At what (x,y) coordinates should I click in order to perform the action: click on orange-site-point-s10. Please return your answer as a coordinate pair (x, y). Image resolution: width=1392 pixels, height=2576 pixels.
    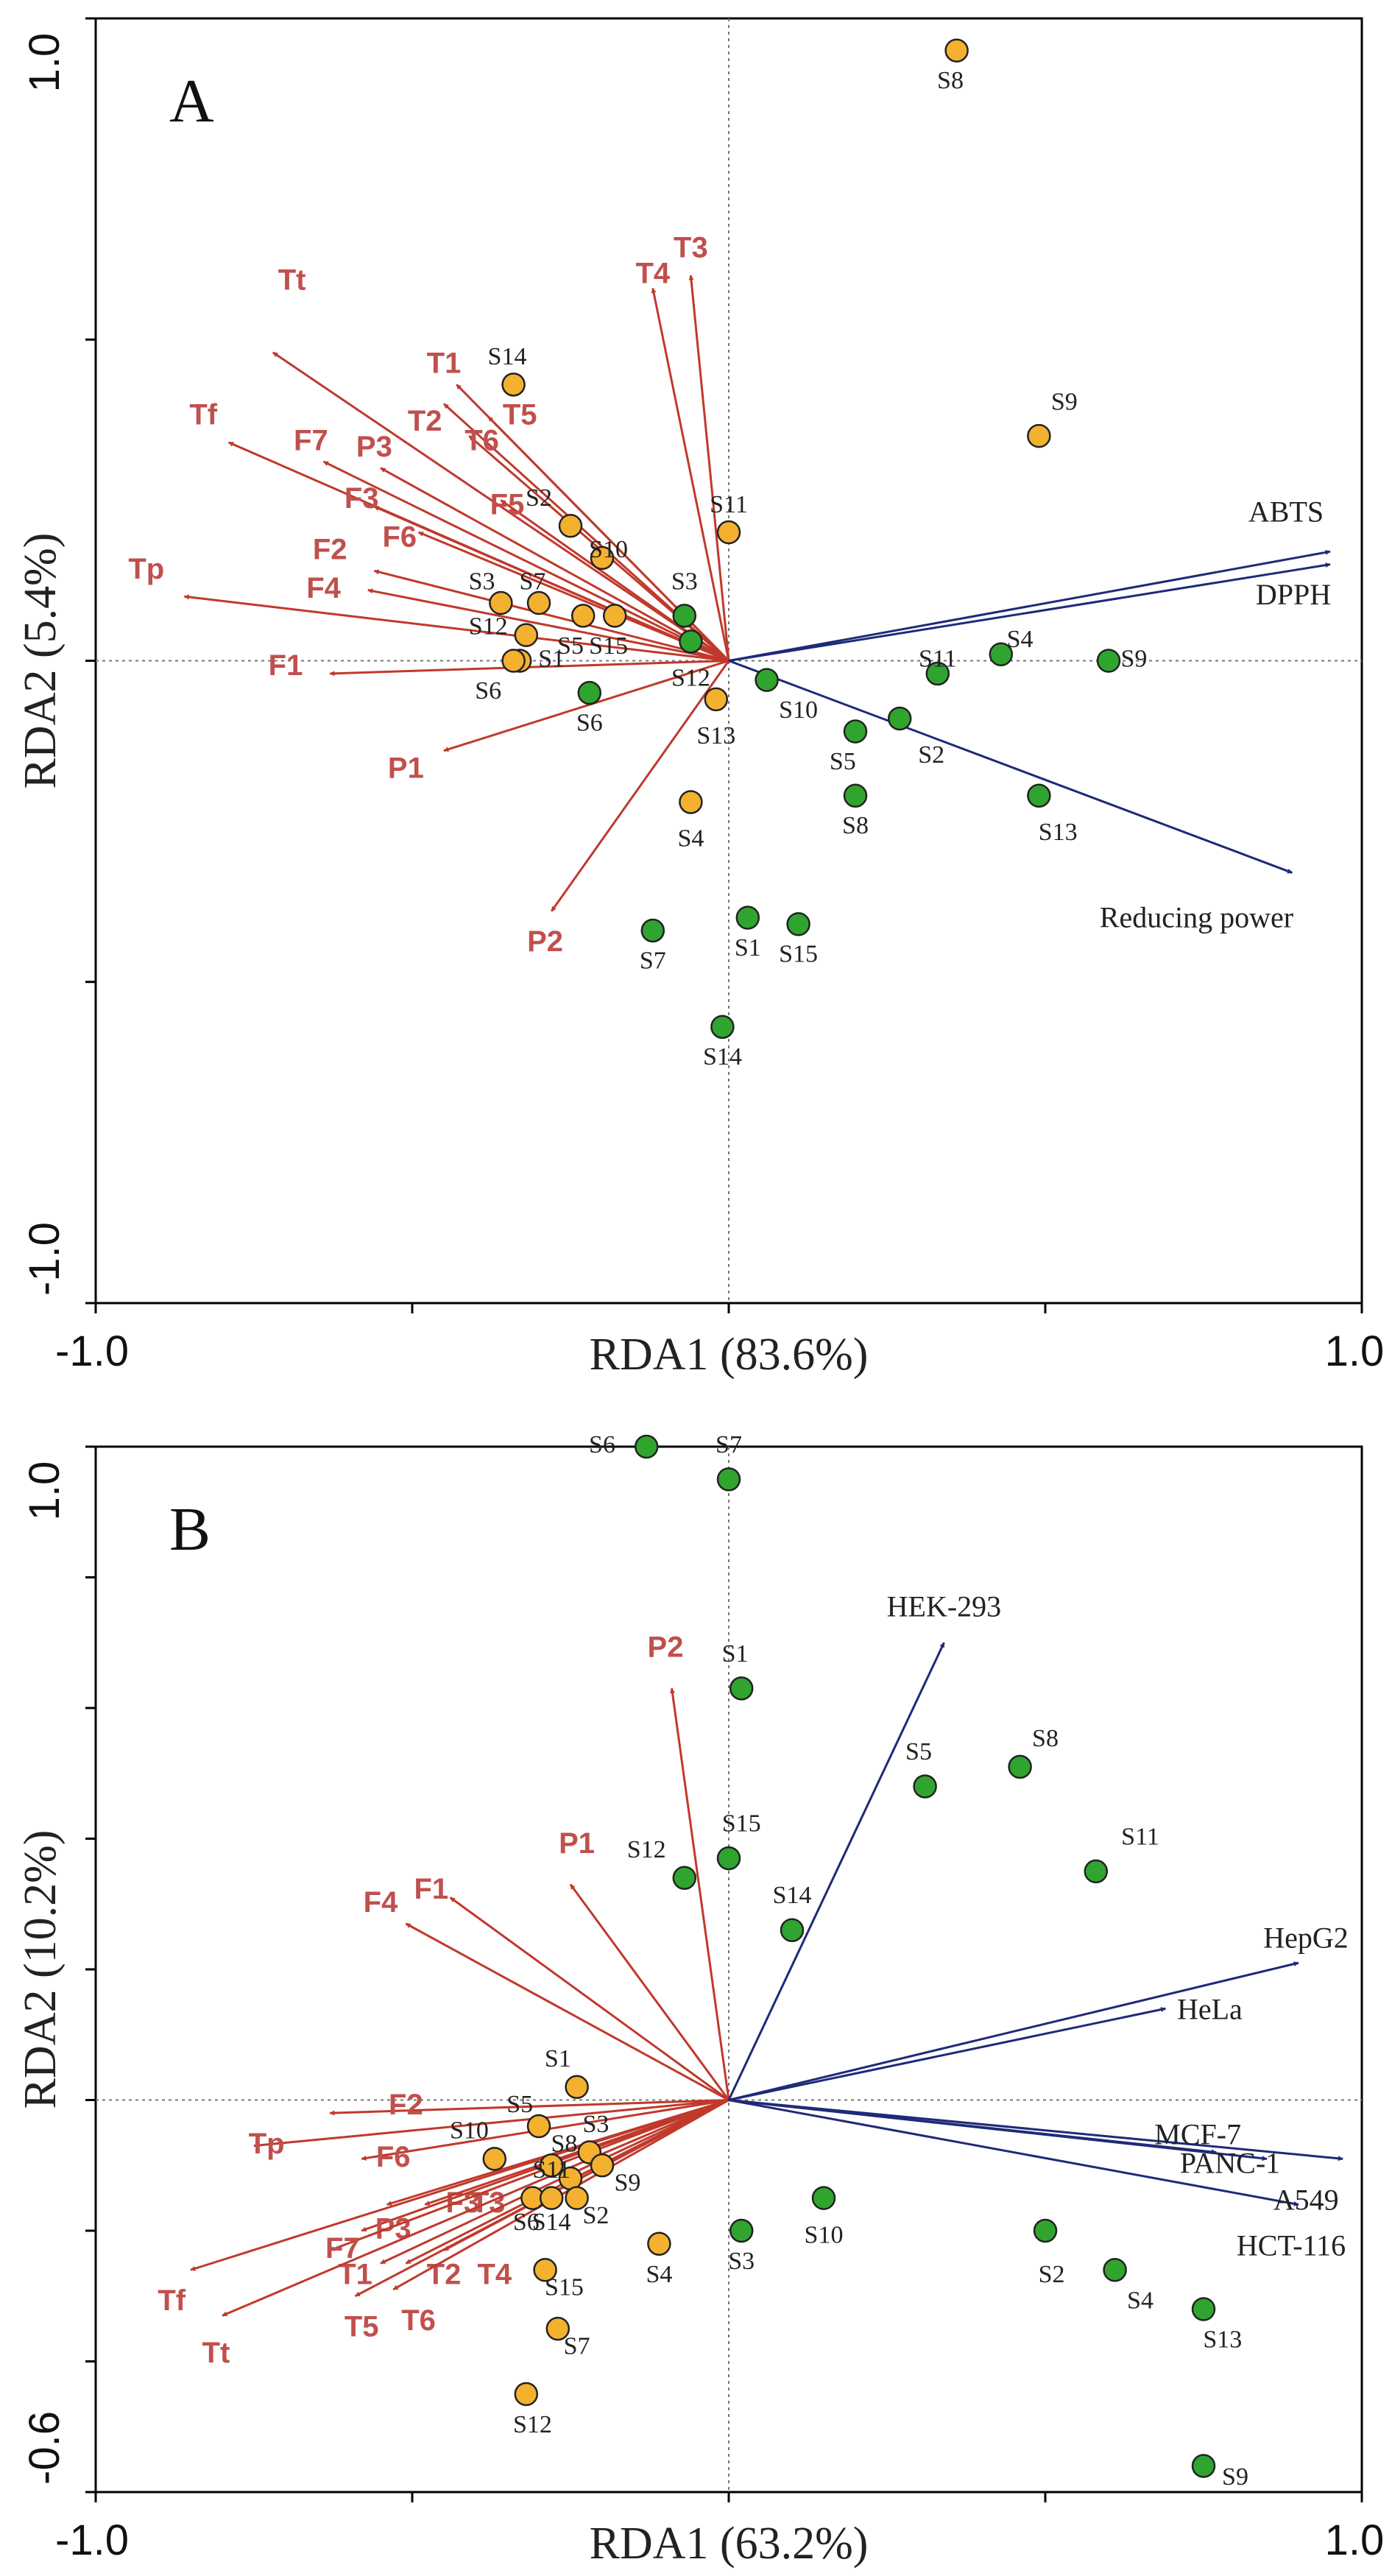
    Looking at the image, I should click on (494, 2159).